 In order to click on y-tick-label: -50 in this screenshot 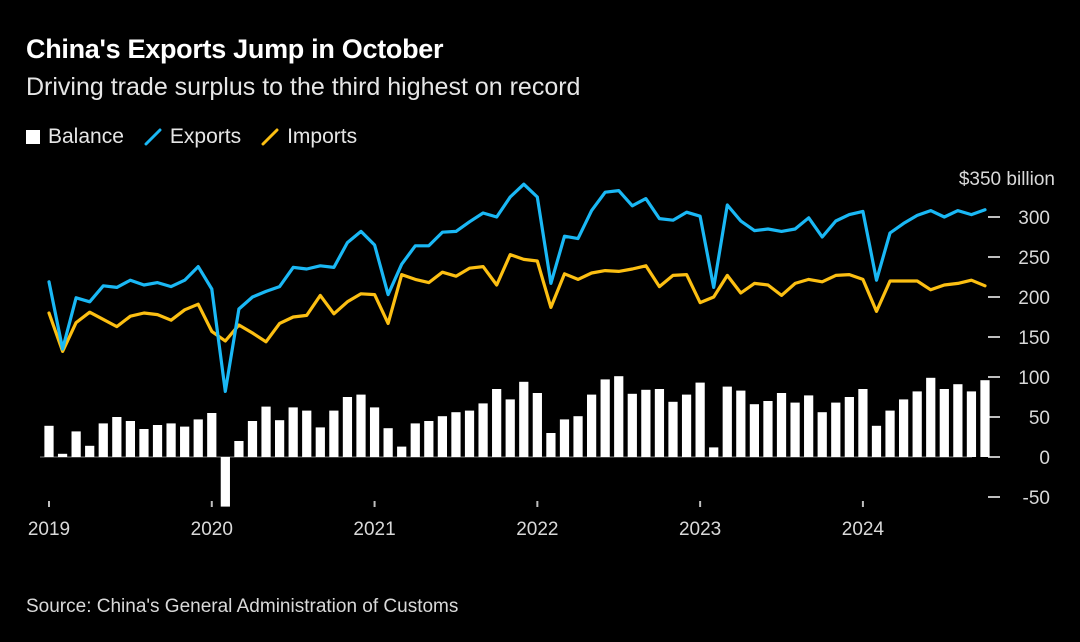, I will do `click(1036, 498)`.